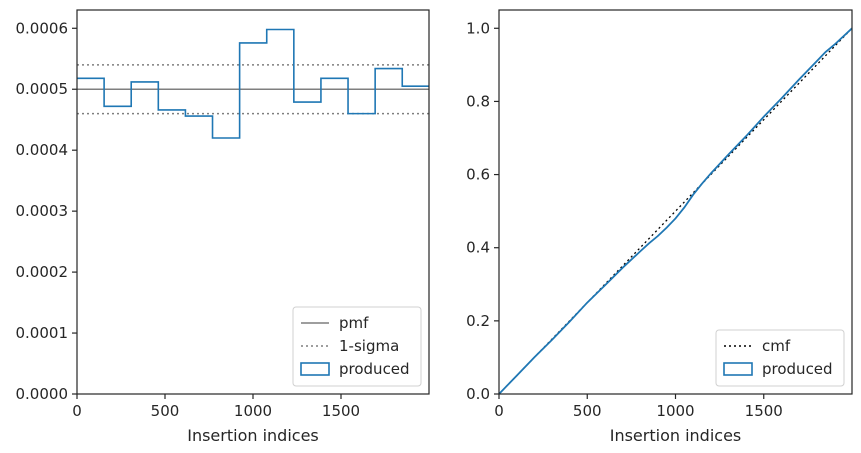 The image size is (861, 453). Describe the element at coordinates (776, 346) in the screenshot. I see `legend-label: cmf` at that location.